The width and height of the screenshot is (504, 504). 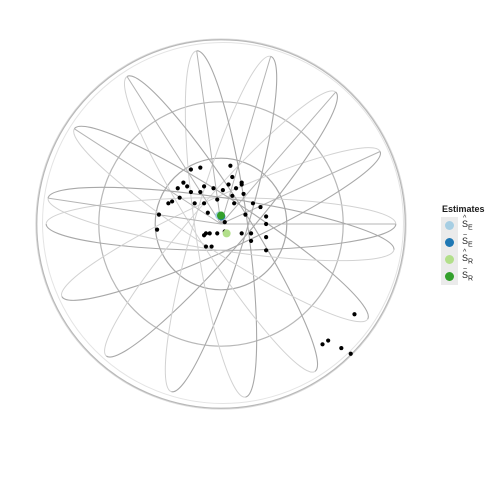 I want to click on legend-title: Estimates, so click(x=471, y=209).